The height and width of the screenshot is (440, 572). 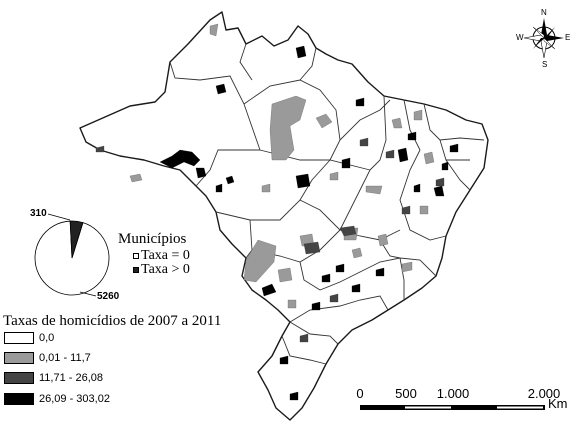 I want to click on compass-rose, so click(x=543, y=38).